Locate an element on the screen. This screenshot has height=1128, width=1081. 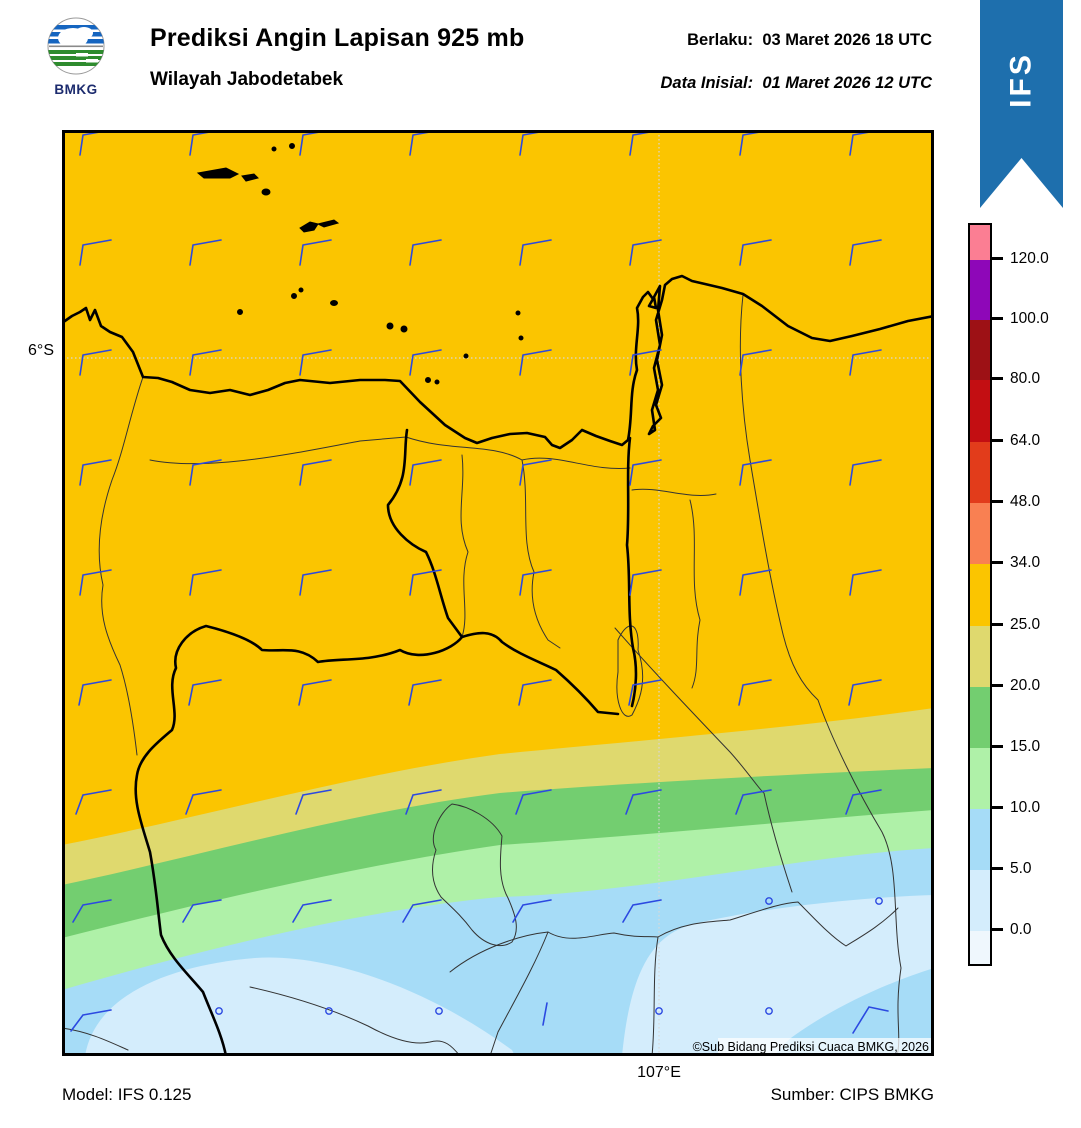
source-label: Sumber: CIPS BMKG is located at coordinates (852, 1094).